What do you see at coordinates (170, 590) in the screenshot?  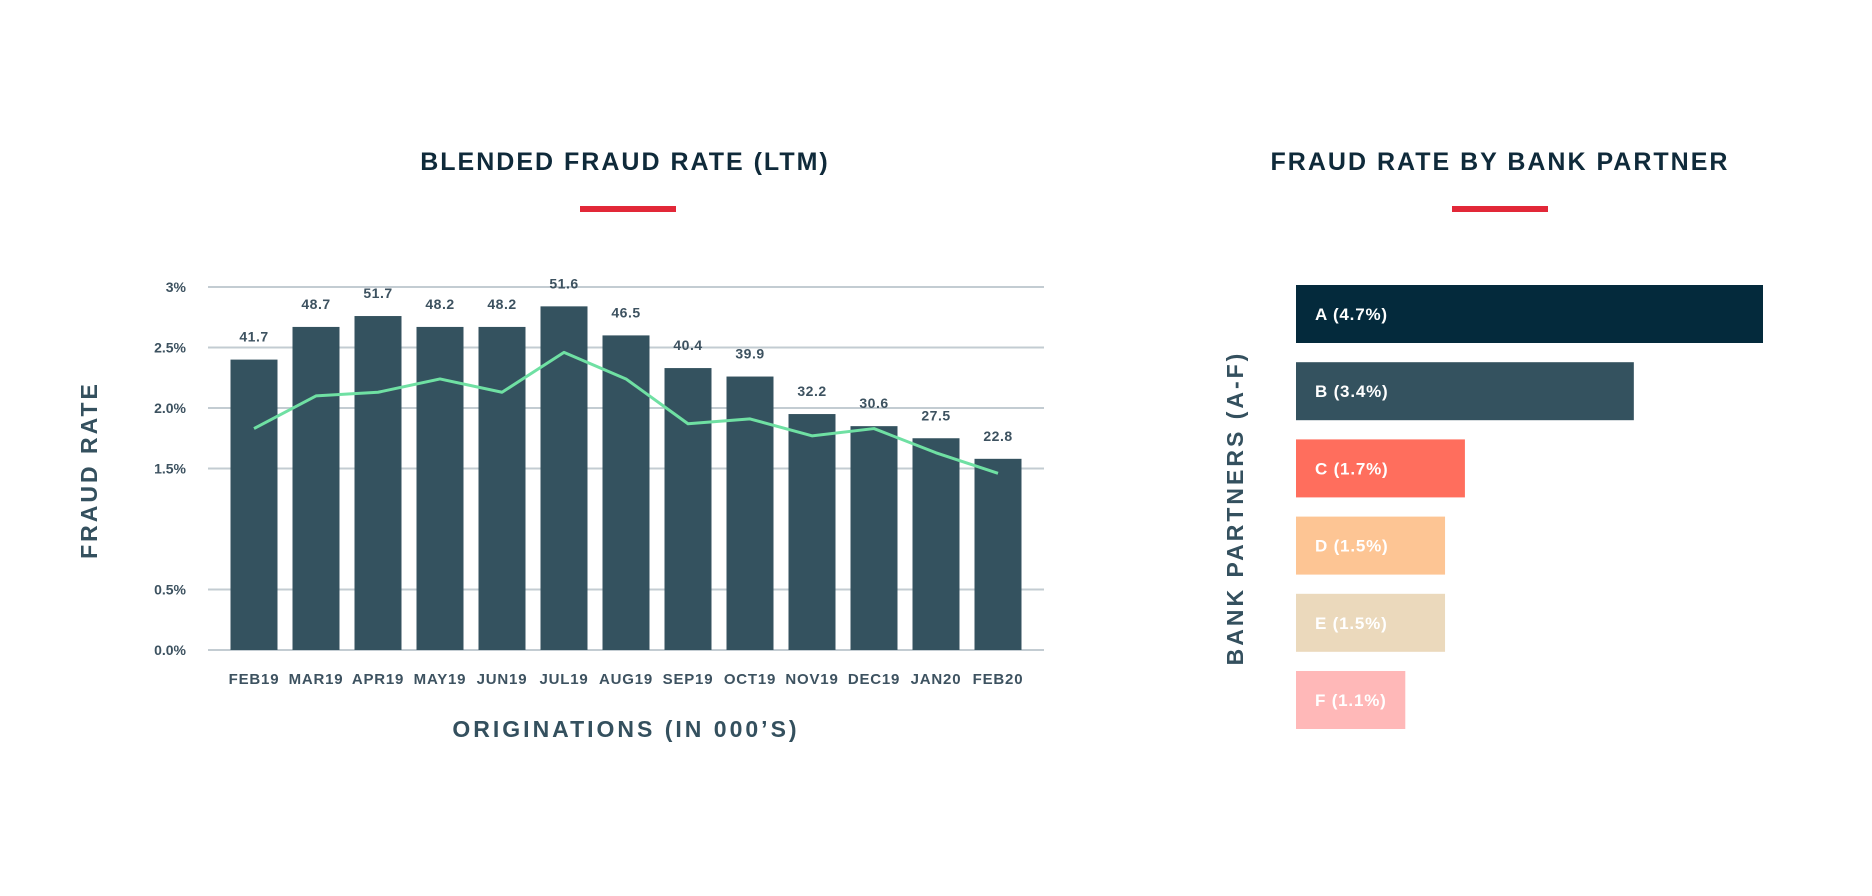 I see `y-tick-label: 0.5%` at bounding box center [170, 590].